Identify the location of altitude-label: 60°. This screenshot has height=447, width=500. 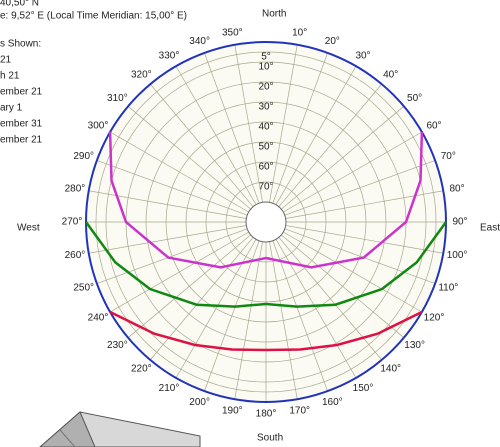
(265, 167).